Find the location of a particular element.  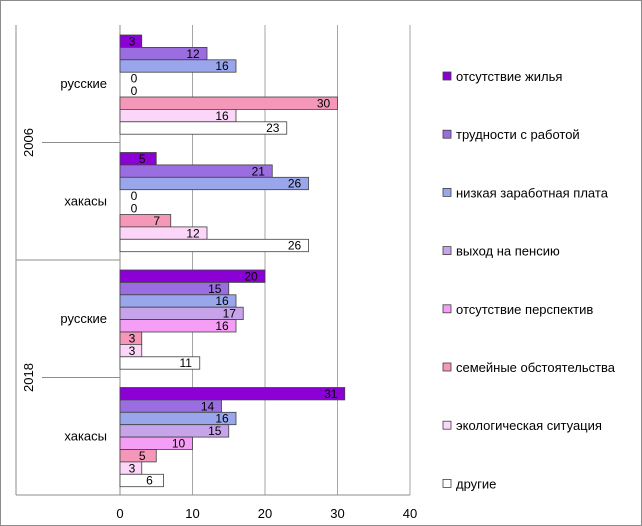

data-label-0-1-1: 21 is located at coordinates (259, 171).